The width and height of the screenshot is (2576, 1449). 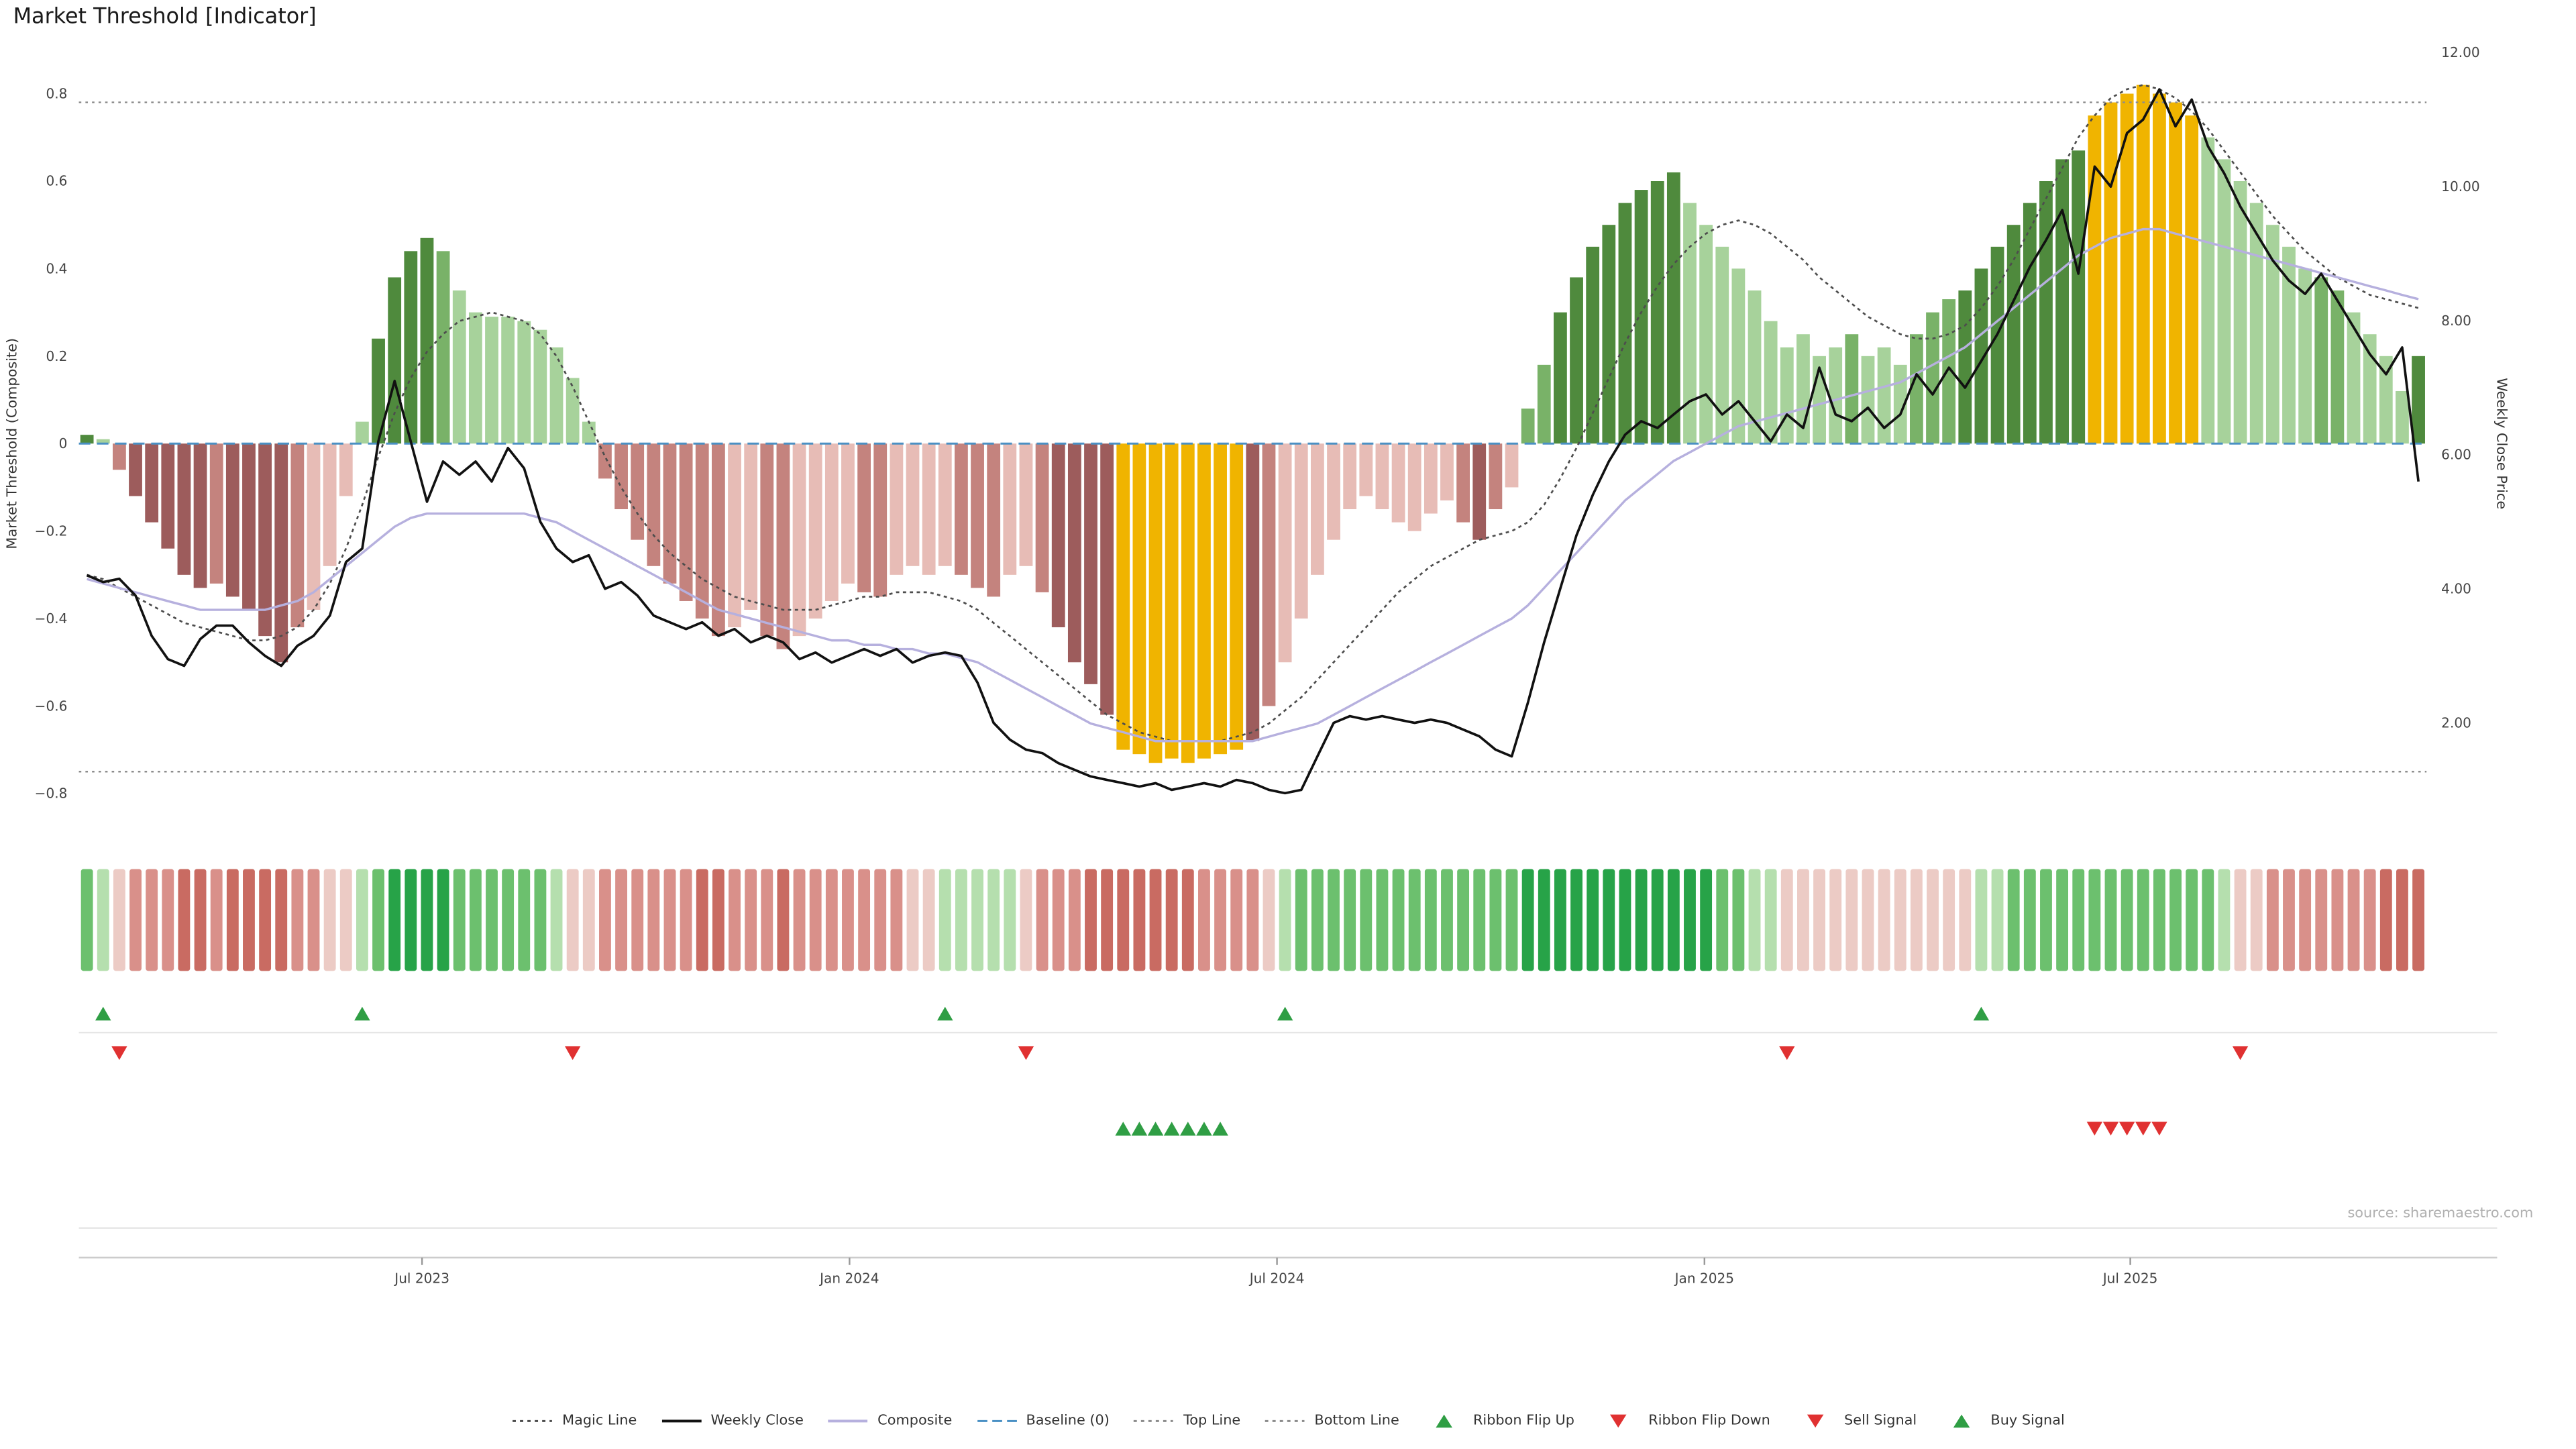 What do you see at coordinates (1961, 1421) in the screenshot?
I see `triangle-up-icon` at bounding box center [1961, 1421].